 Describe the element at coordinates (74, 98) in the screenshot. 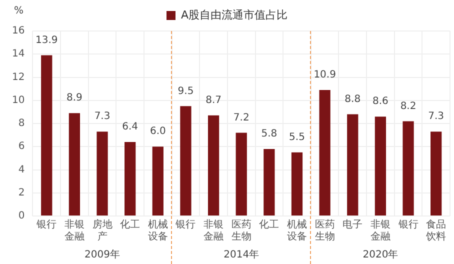

I see `data-label: 8.9` at that location.